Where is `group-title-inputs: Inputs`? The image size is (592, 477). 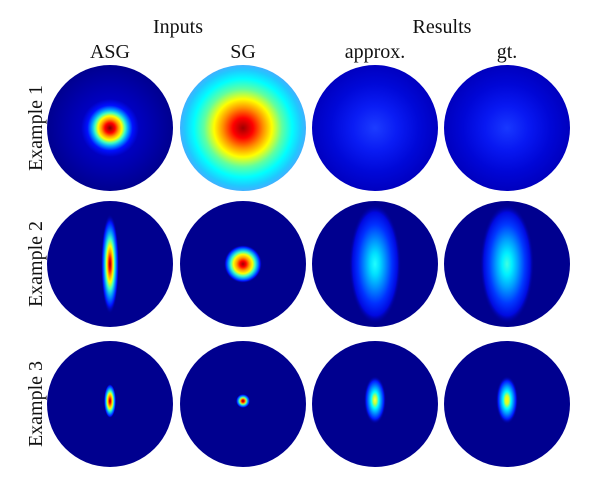 group-title-inputs: Inputs is located at coordinates (178, 27).